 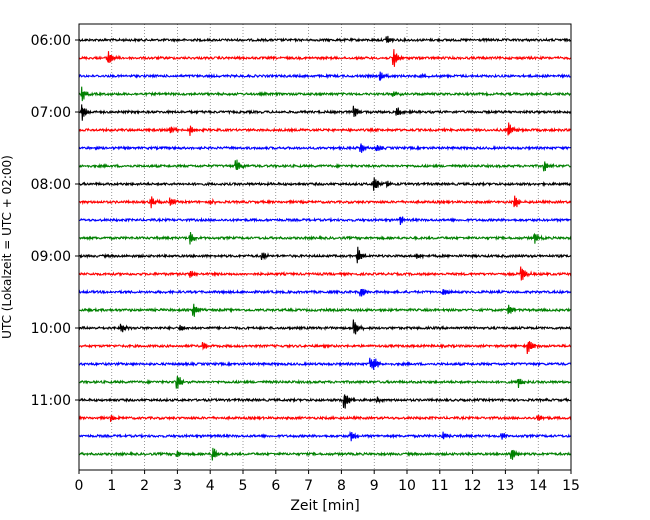 What do you see at coordinates (51, 401) in the screenshot?
I see `y-tick-label: 11:00` at bounding box center [51, 401].